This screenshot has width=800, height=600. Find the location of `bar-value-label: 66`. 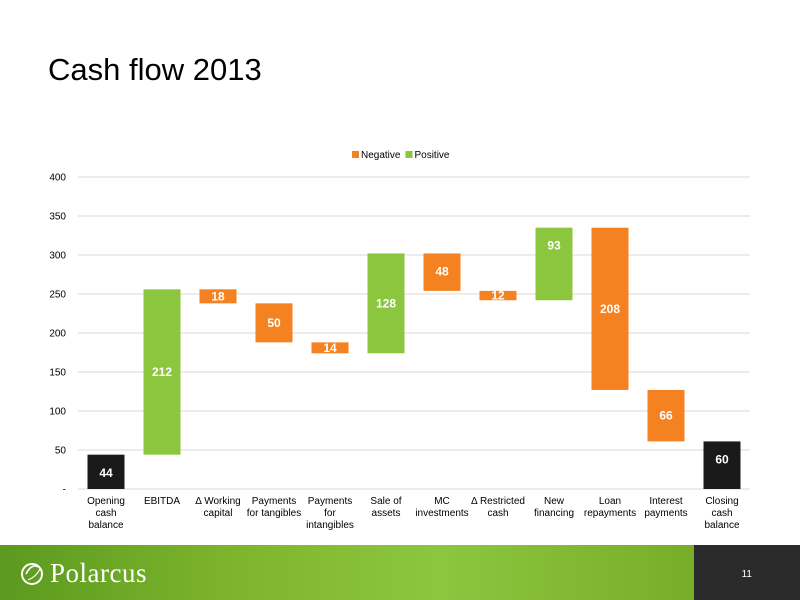

bar-value-label: 66 is located at coordinates (666, 416).